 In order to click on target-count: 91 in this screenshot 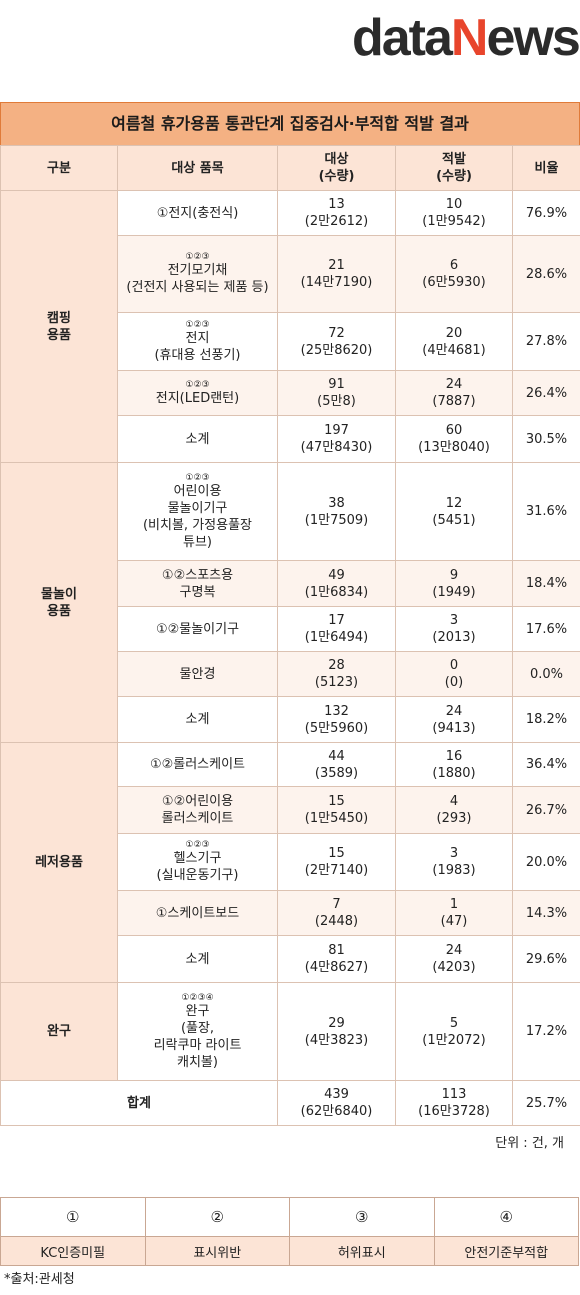, I will do `click(336, 384)`.